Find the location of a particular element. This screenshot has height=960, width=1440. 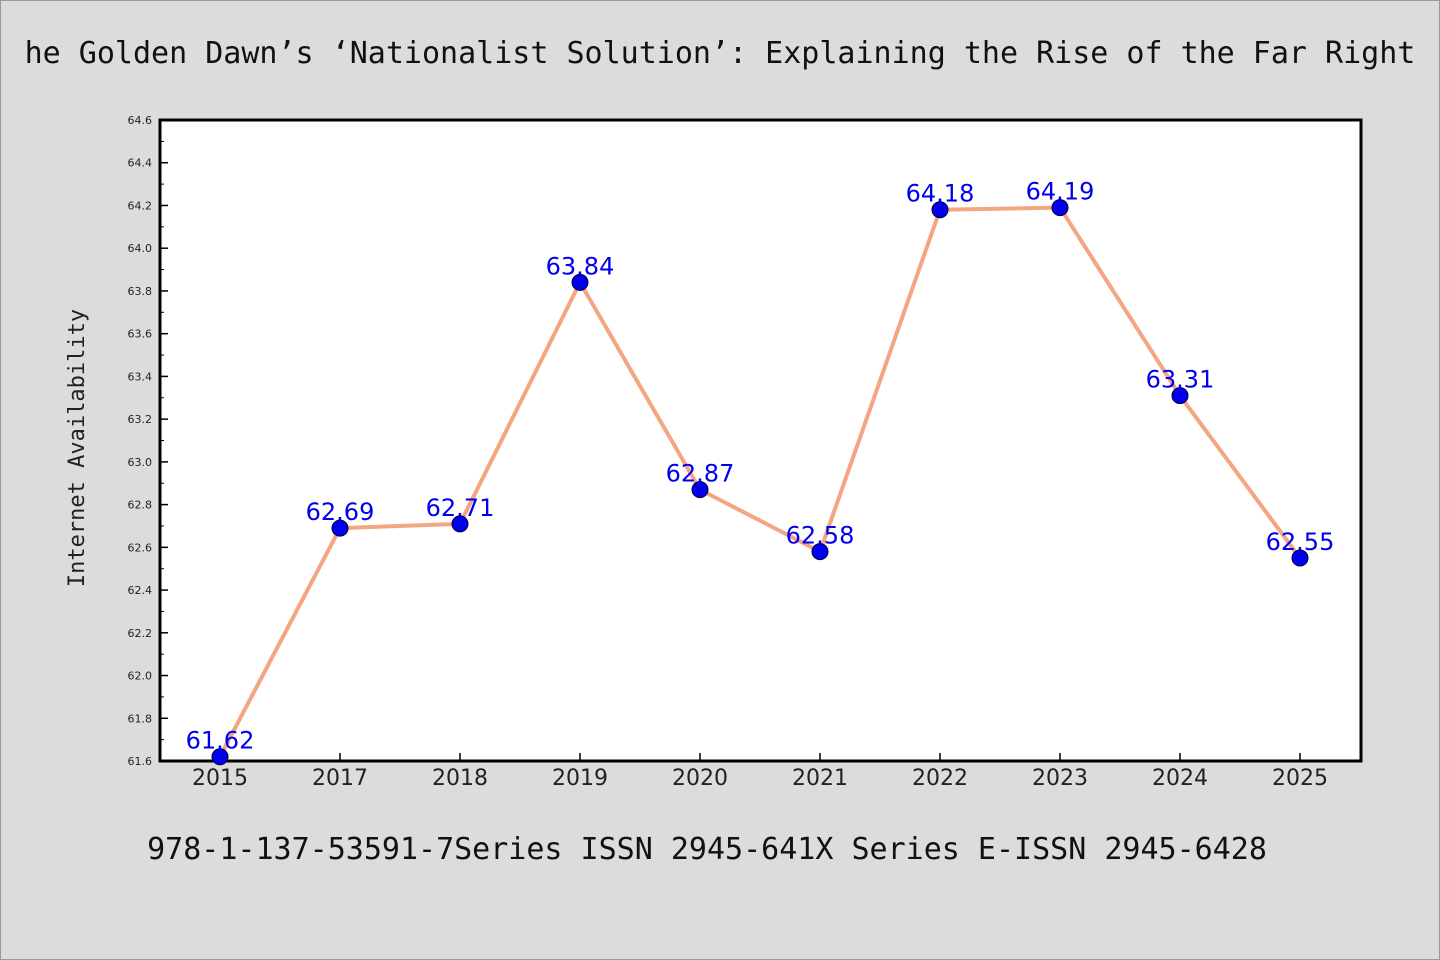

y-tick-label: 63.2 is located at coordinates (140, 419).